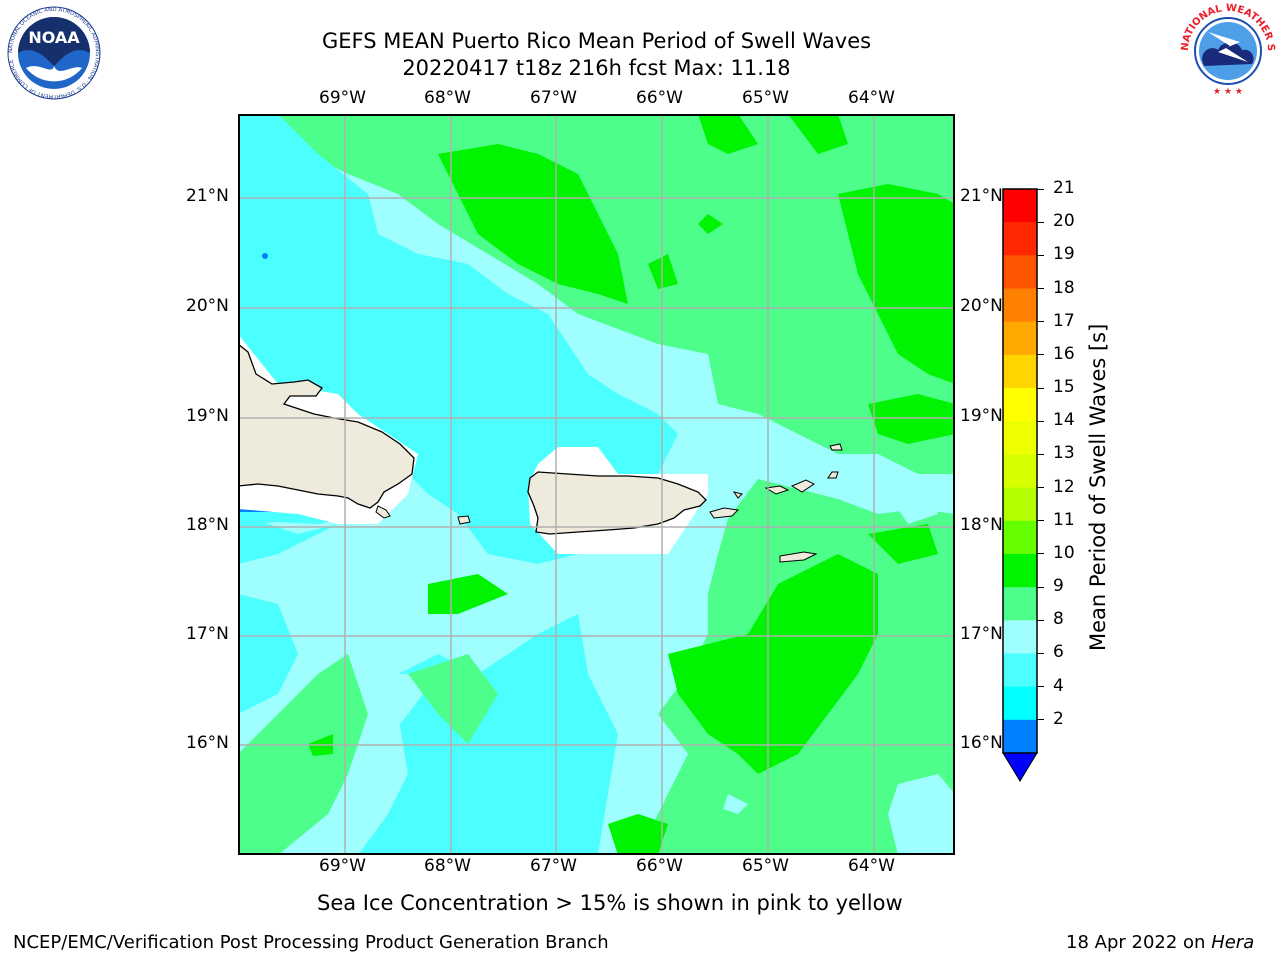 The height and width of the screenshot is (960, 1280). What do you see at coordinates (596, 68) in the screenshot?
I see `chart-subtitle: 20220417 t18z 216h fcst Max: 11.18` at bounding box center [596, 68].